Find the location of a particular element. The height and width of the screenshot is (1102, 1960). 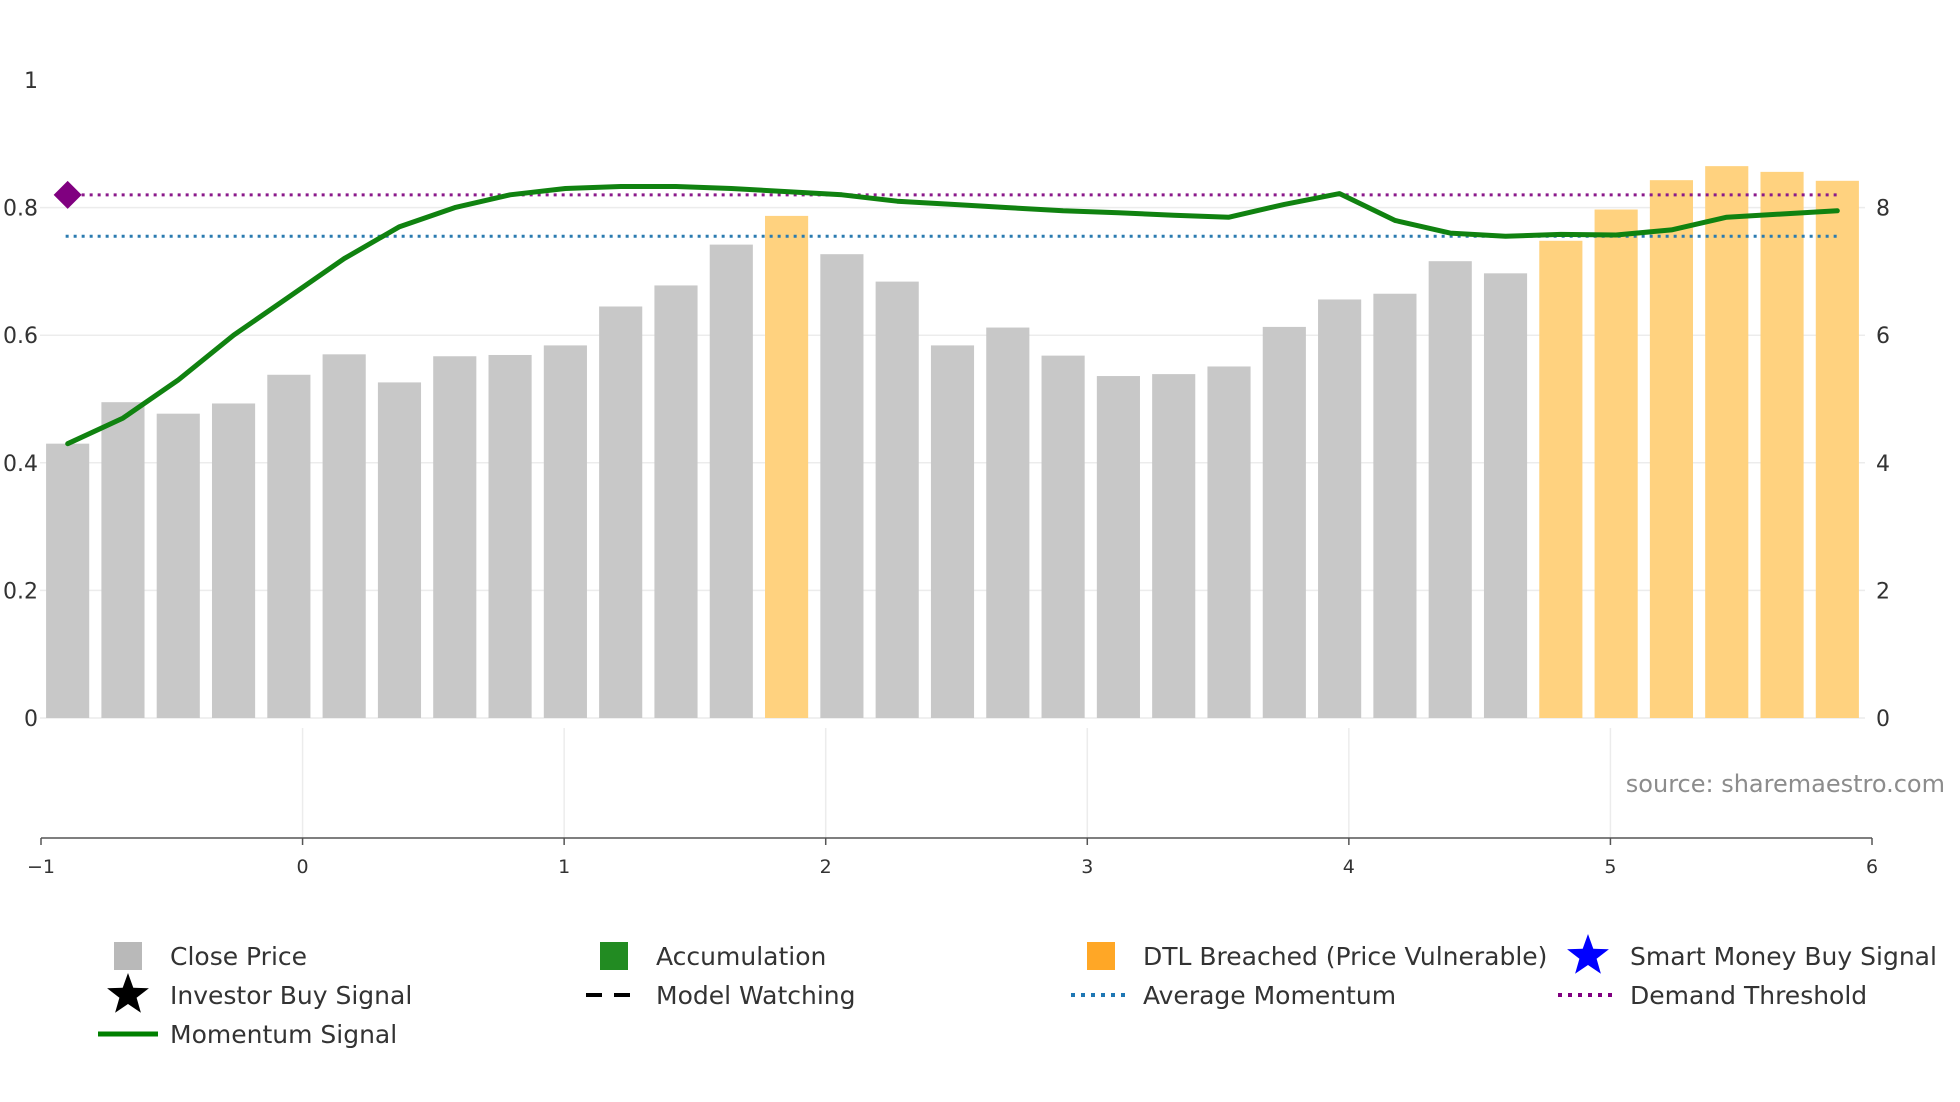

right-axis-tick-label: 4 is located at coordinates (1883, 464).